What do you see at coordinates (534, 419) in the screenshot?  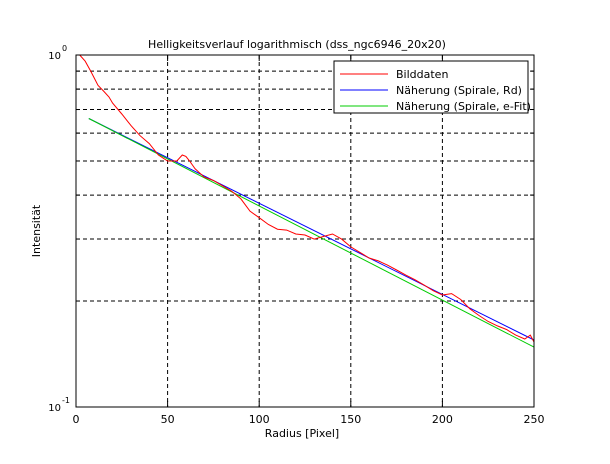 I see `x-tick-label: 250` at bounding box center [534, 419].